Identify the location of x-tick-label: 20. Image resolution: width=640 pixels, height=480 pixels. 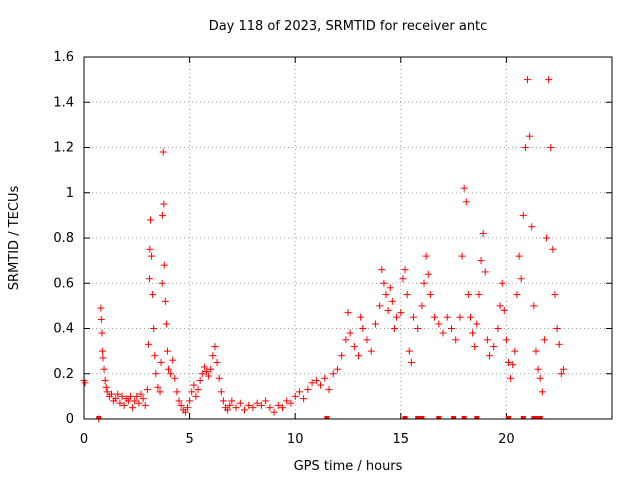
(506, 439).